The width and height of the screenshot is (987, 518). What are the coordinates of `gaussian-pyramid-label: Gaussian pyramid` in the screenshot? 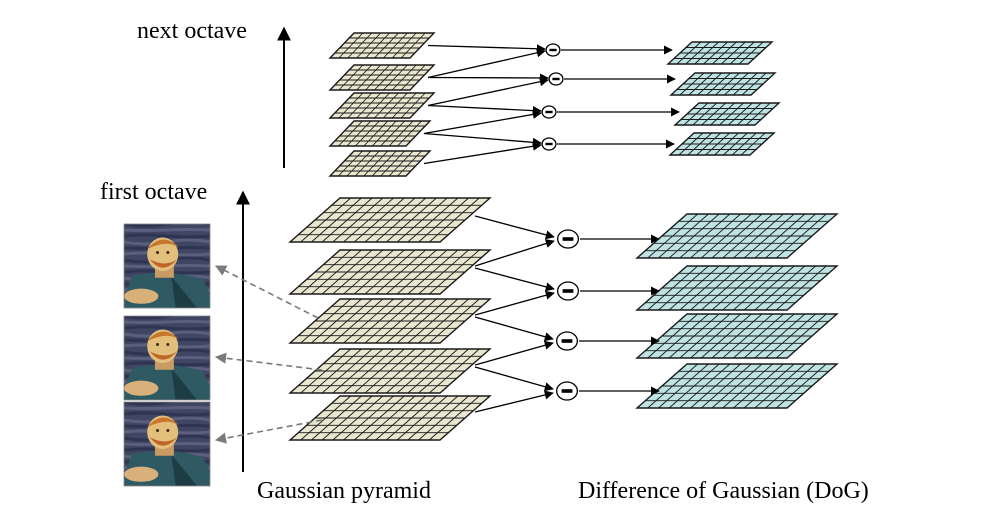 It's located at (344, 491).